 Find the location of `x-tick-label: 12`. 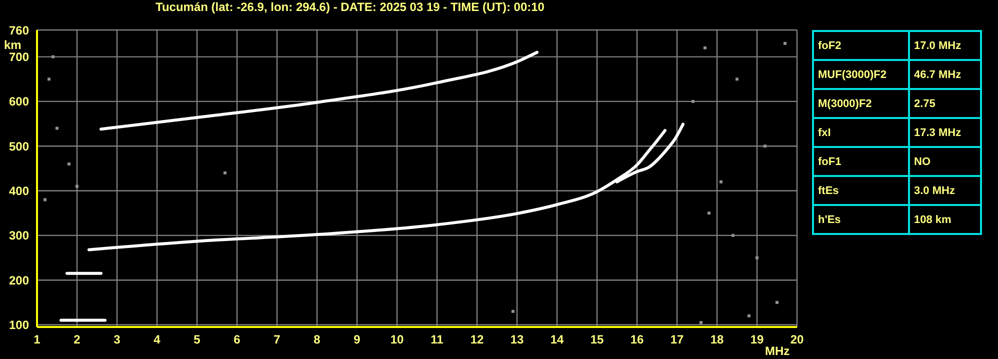

x-tick-label: 12 is located at coordinates (477, 339).